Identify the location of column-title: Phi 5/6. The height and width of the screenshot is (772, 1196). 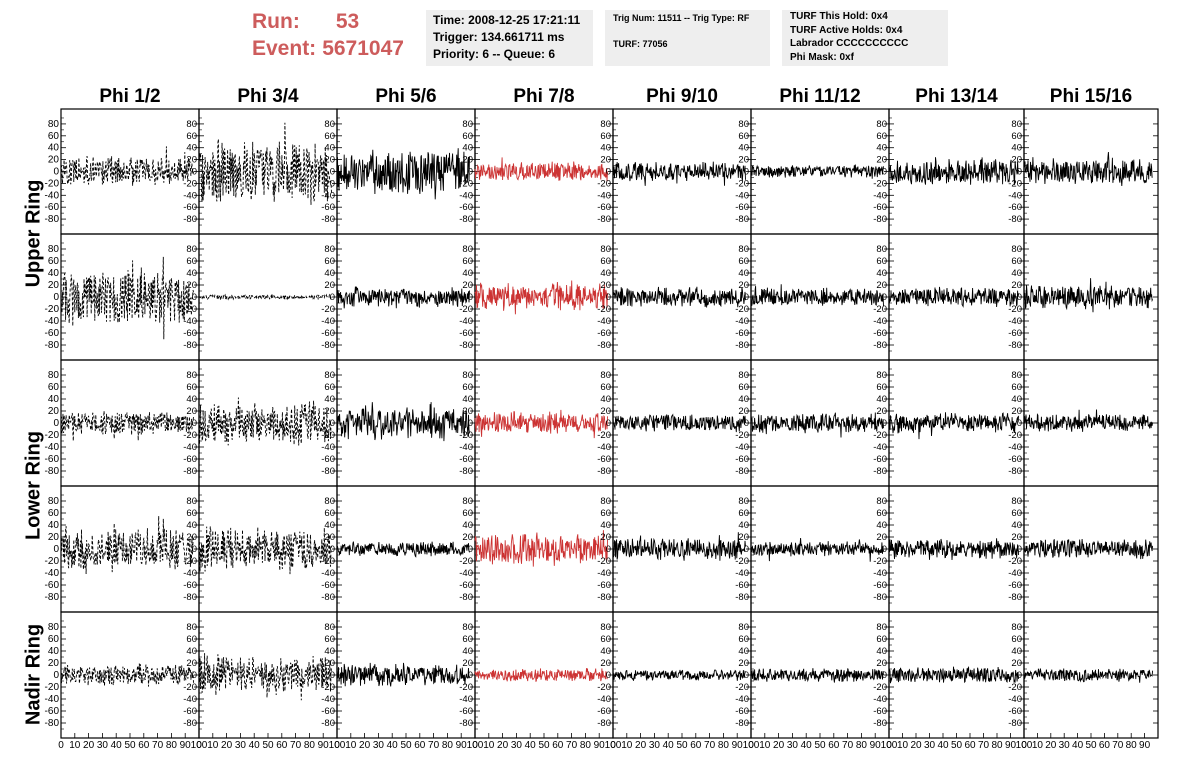
(406, 96).